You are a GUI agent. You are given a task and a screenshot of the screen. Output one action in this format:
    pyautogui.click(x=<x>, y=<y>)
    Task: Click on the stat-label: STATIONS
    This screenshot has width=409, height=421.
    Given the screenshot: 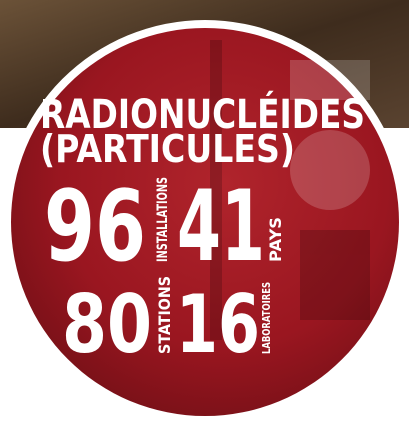 What is the action you would take?
    pyautogui.click(x=164, y=315)
    